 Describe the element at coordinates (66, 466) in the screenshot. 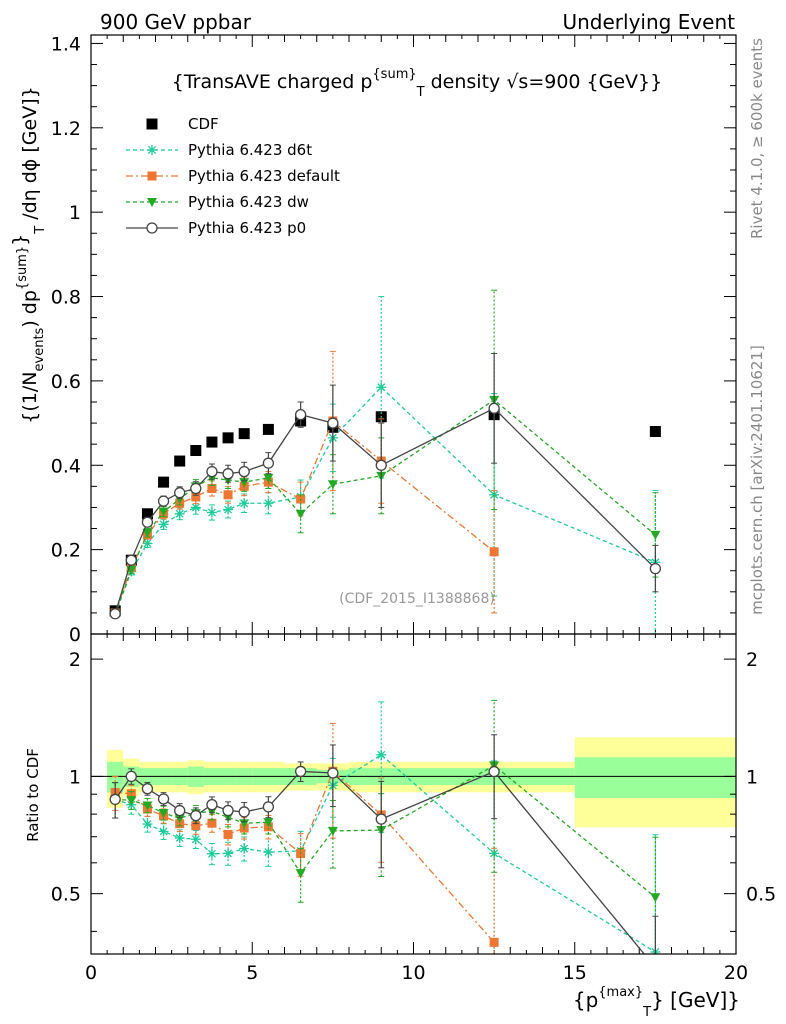

I see `y-tick-label: 0.4` at that location.